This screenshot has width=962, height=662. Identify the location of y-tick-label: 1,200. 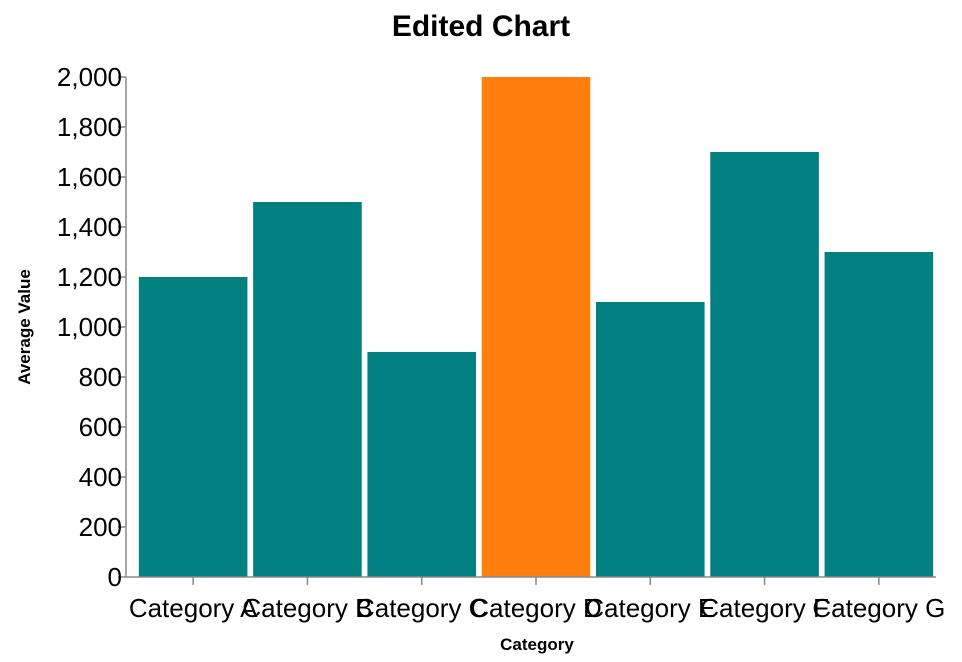
(89, 277).